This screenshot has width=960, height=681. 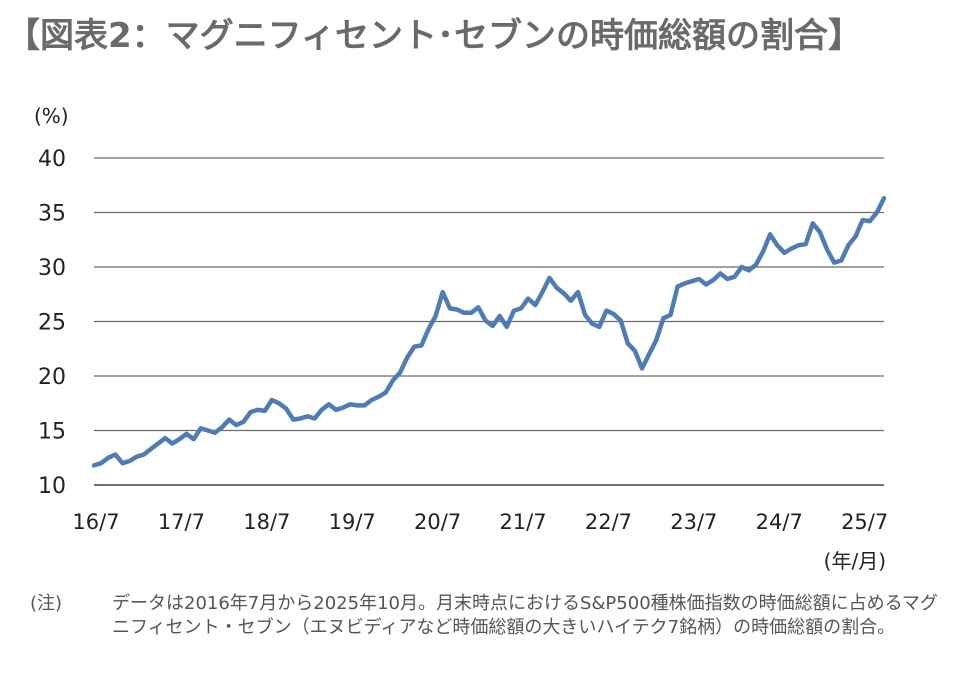 What do you see at coordinates (52, 214) in the screenshot?
I see `y-tick-label: 35` at bounding box center [52, 214].